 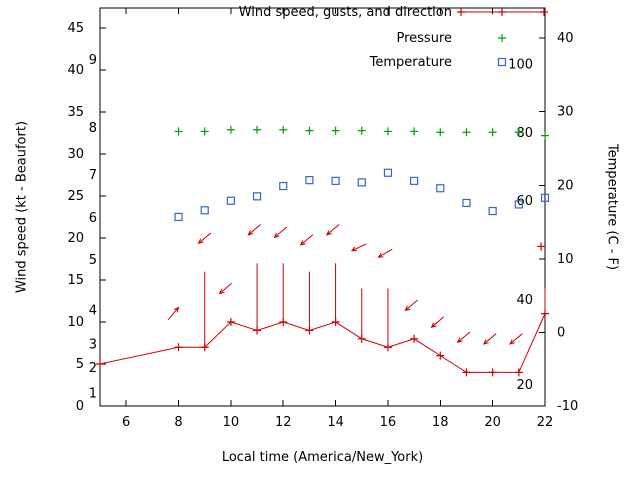 I want to click on right-tick-label: 20, so click(x=565, y=185).